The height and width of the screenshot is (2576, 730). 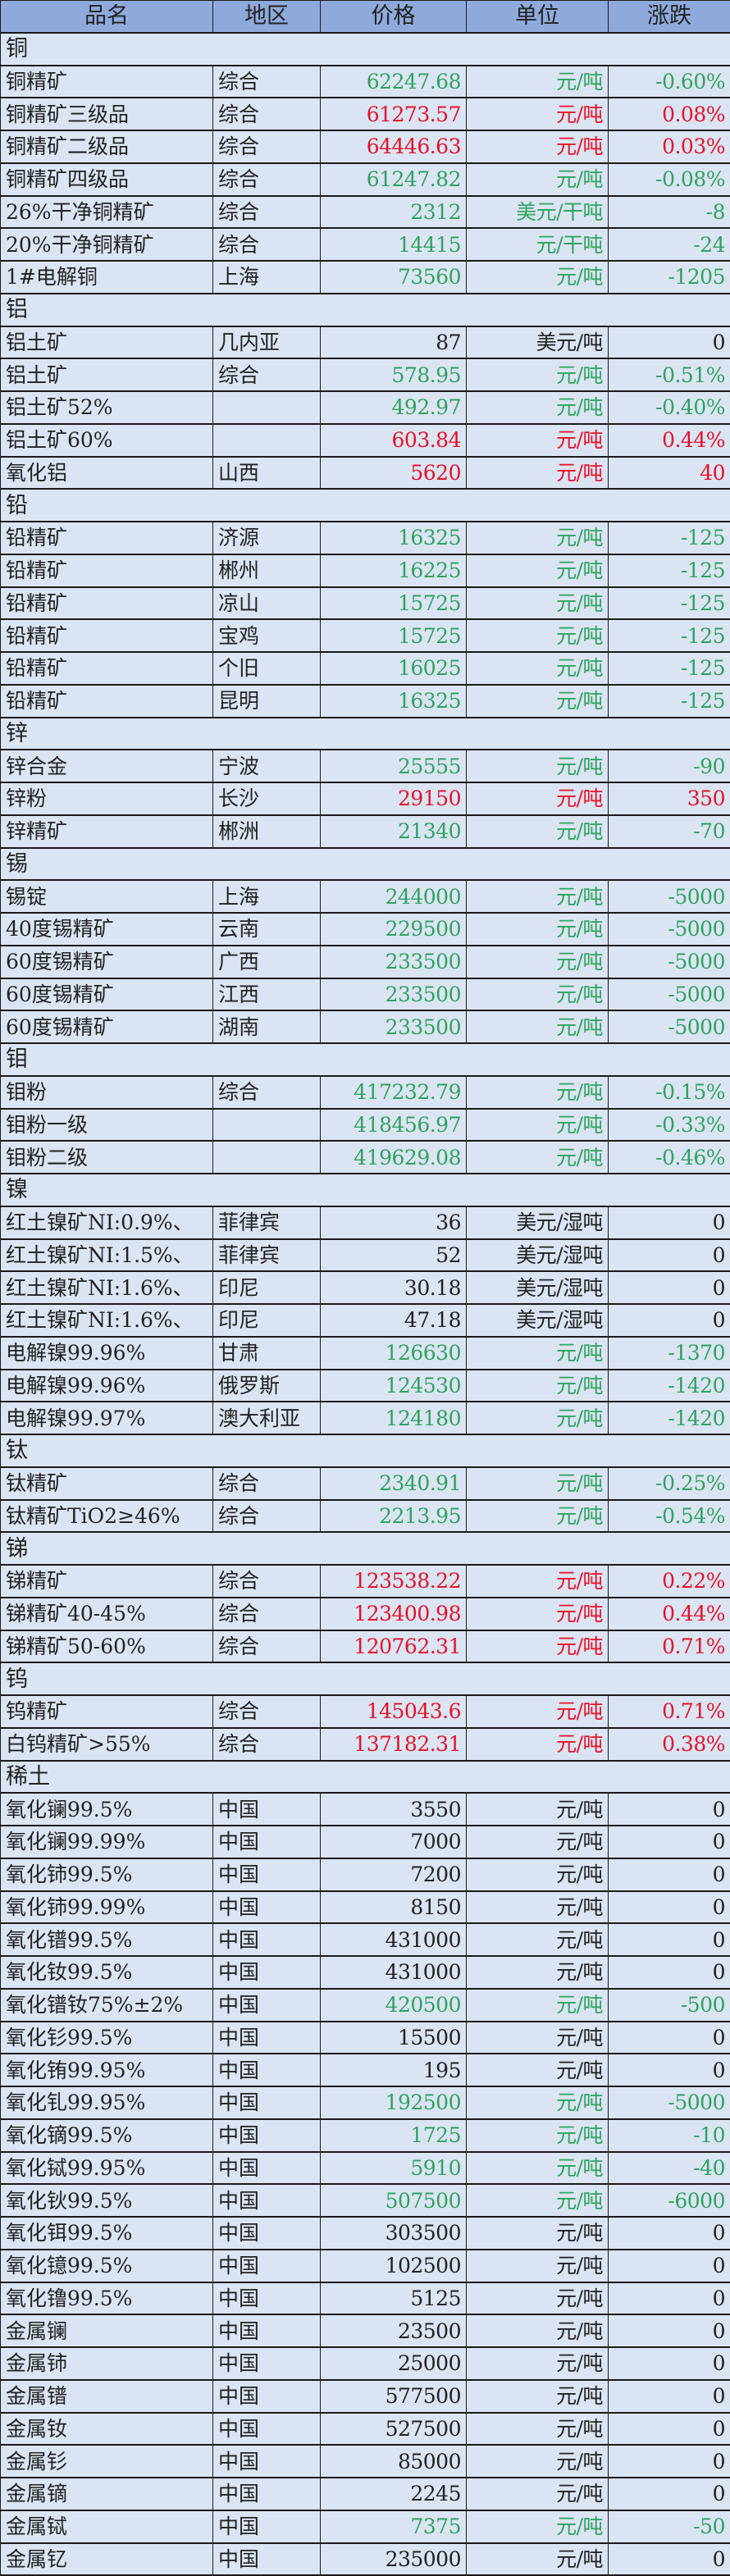 What do you see at coordinates (106, 635) in the screenshot?
I see `product-name: 铅精矿` at bounding box center [106, 635].